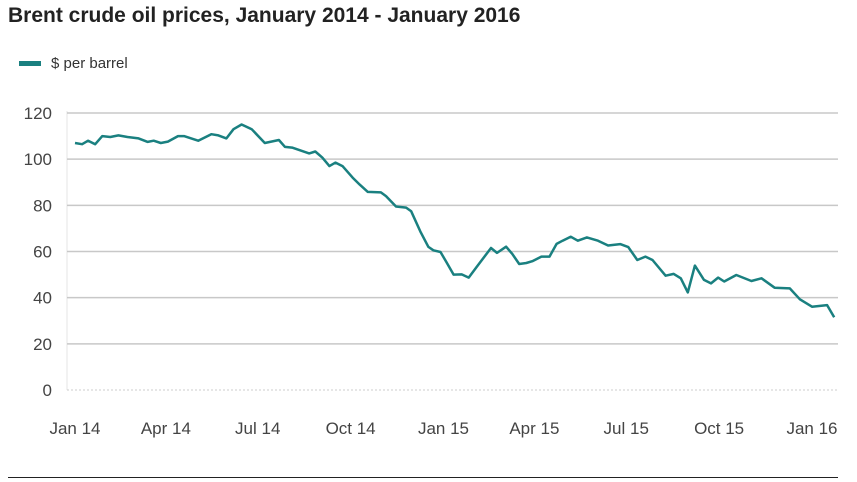  What do you see at coordinates (42, 298) in the screenshot?
I see `y-tick-label: 40` at bounding box center [42, 298].